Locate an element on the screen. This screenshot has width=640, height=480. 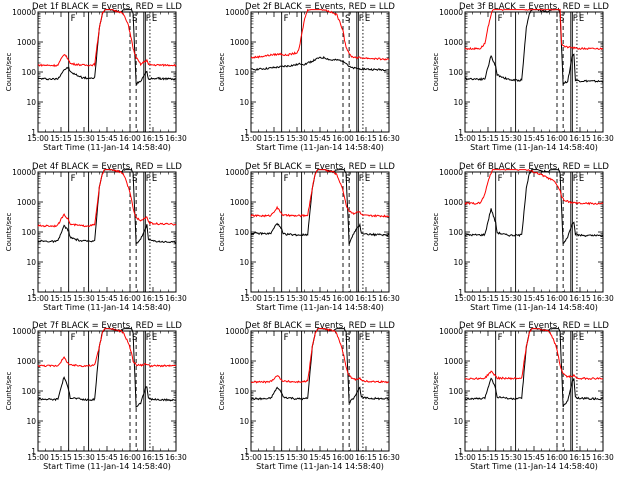
plot-title: Det 3f BLACK = Events, RED = LLD is located at coordinates (534, 7).